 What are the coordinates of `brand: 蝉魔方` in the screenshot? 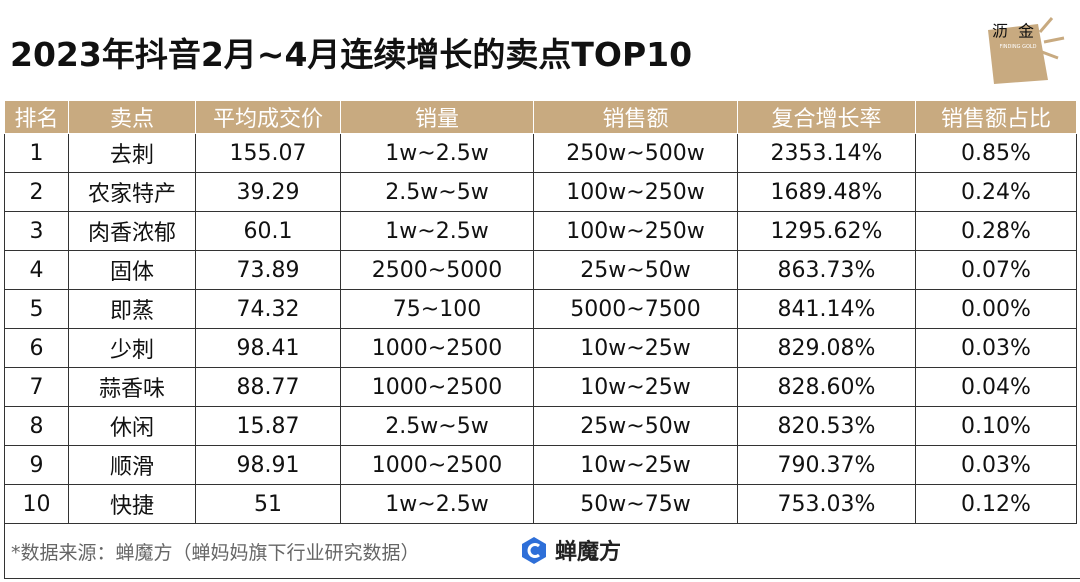 It's located at (570, 550).